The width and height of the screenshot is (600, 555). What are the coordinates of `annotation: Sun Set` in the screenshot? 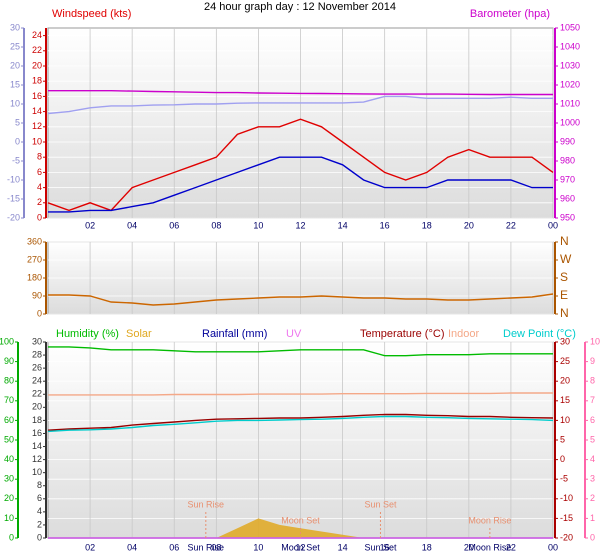 It's located at (380, 504).